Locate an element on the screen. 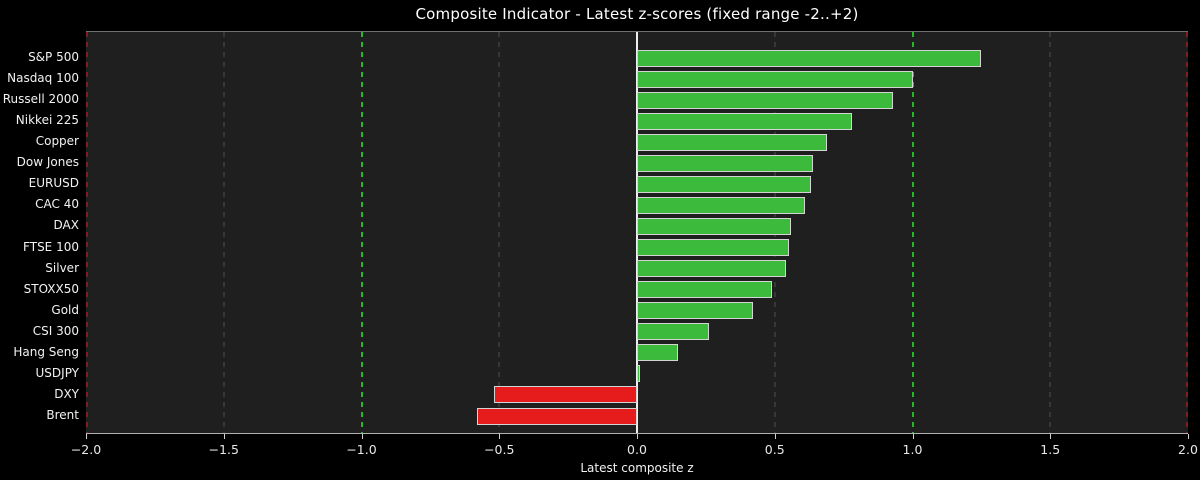 This screenshot has height=480, width=1200. x-tick-label: 0.0 is located at coordinates (637, 449).